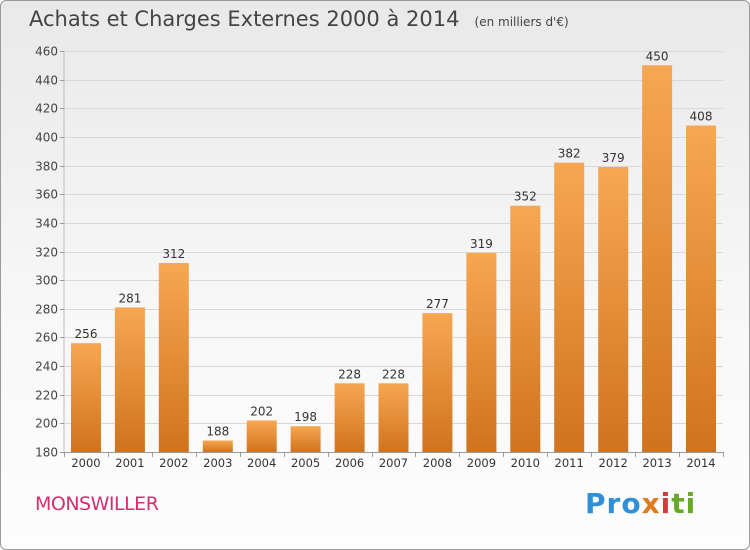 This screenshot has width=750, height=550. I want to click on y-tick-label: 420, so click(46, 109).